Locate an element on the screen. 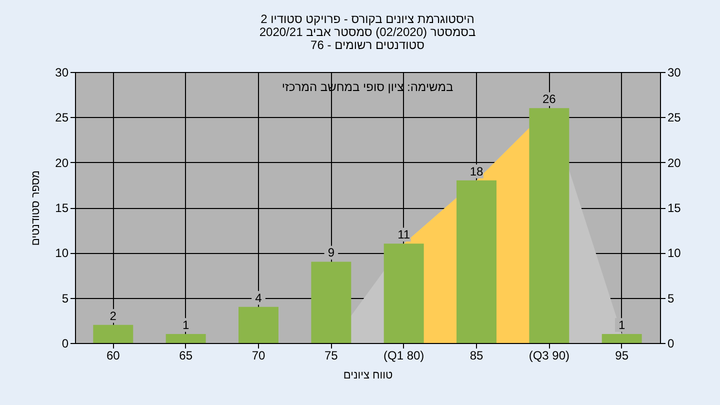  text: היסטוגרמת ציונים בקורס - פרויקט סטודיו 2 is located at coordinates (367, 19).